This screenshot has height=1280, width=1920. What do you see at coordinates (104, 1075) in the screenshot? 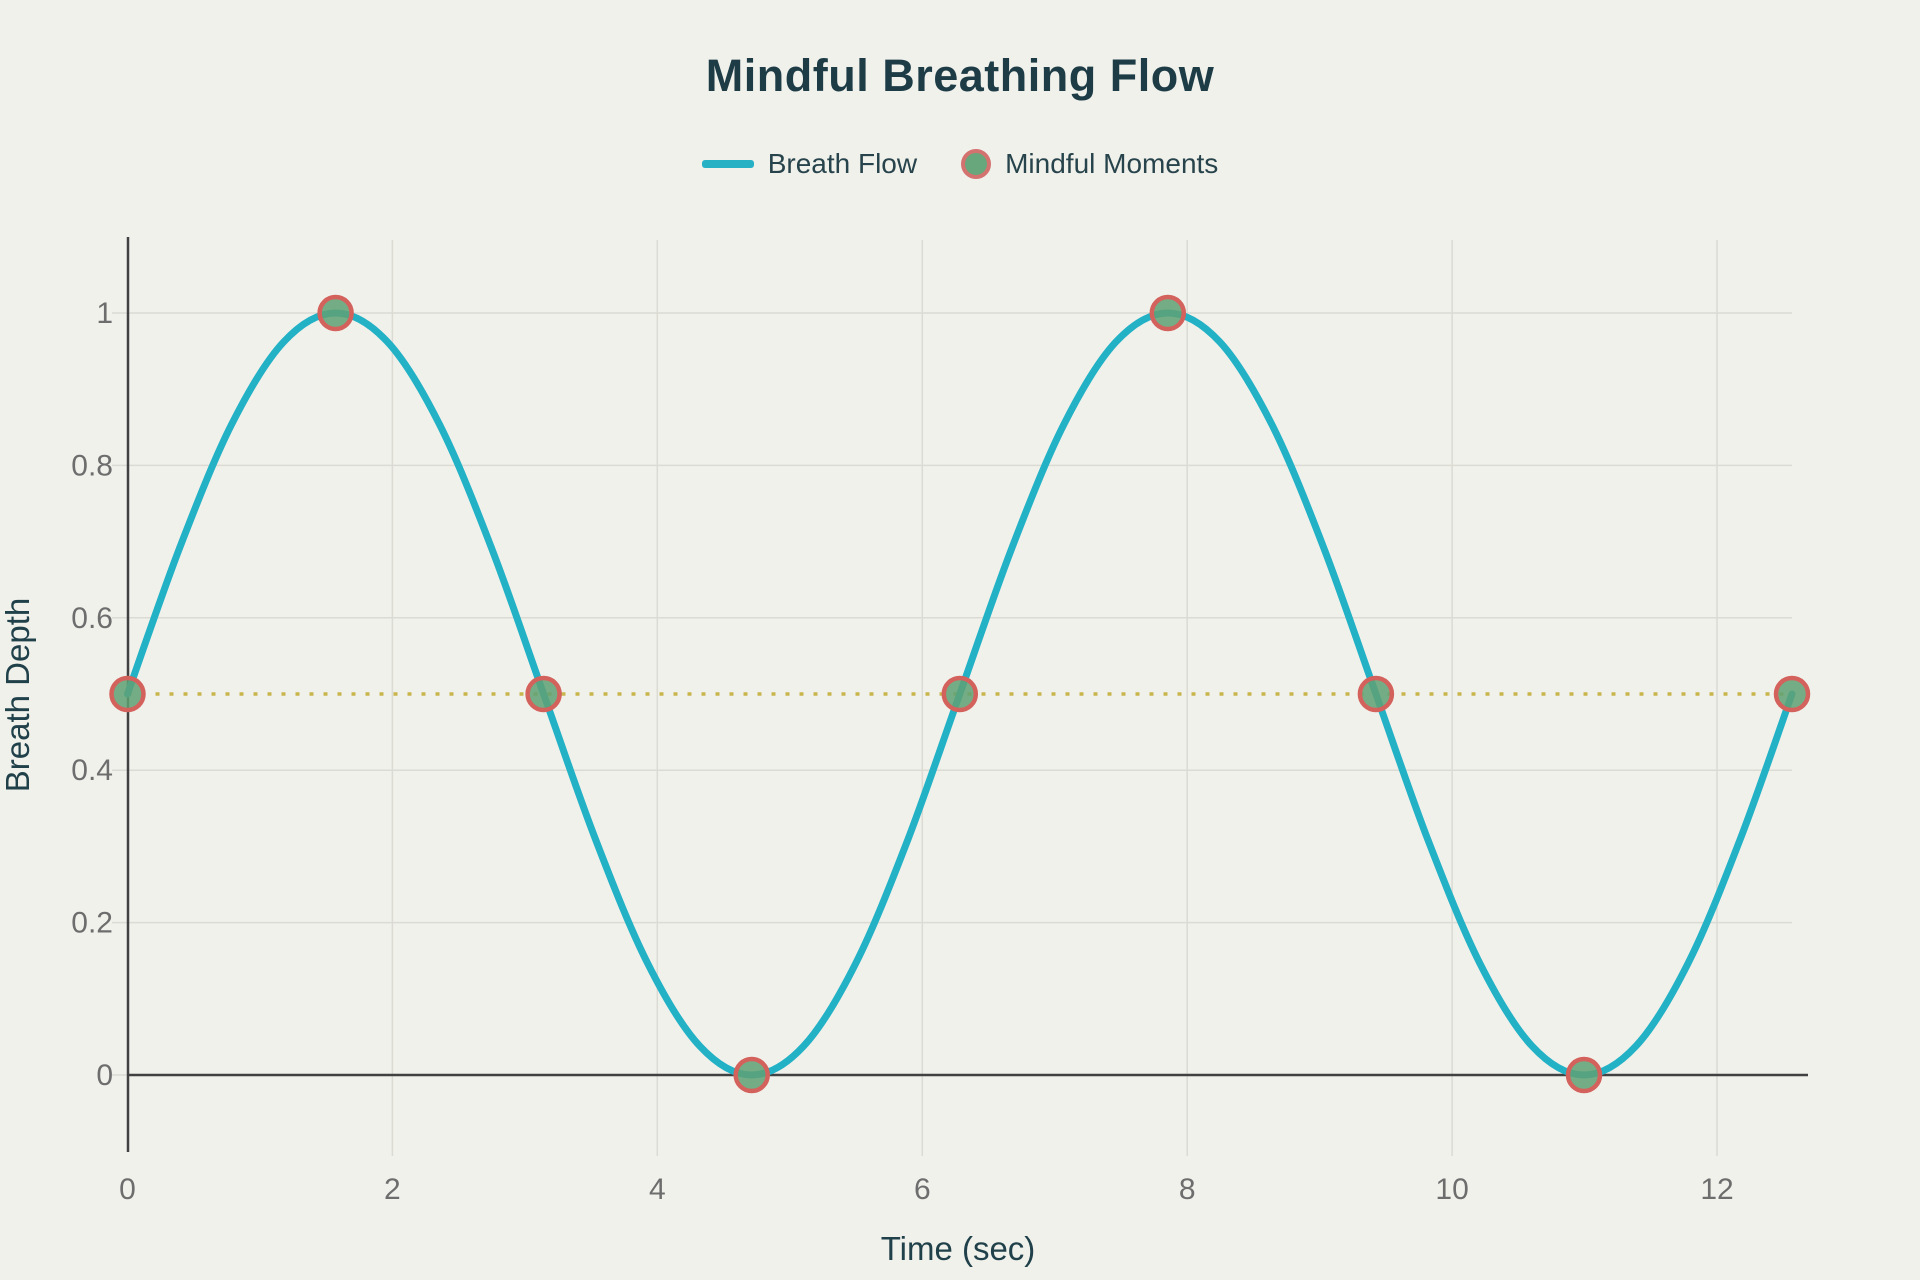
I see `y-tick-label: 0` at bounding box center [104, 1075].